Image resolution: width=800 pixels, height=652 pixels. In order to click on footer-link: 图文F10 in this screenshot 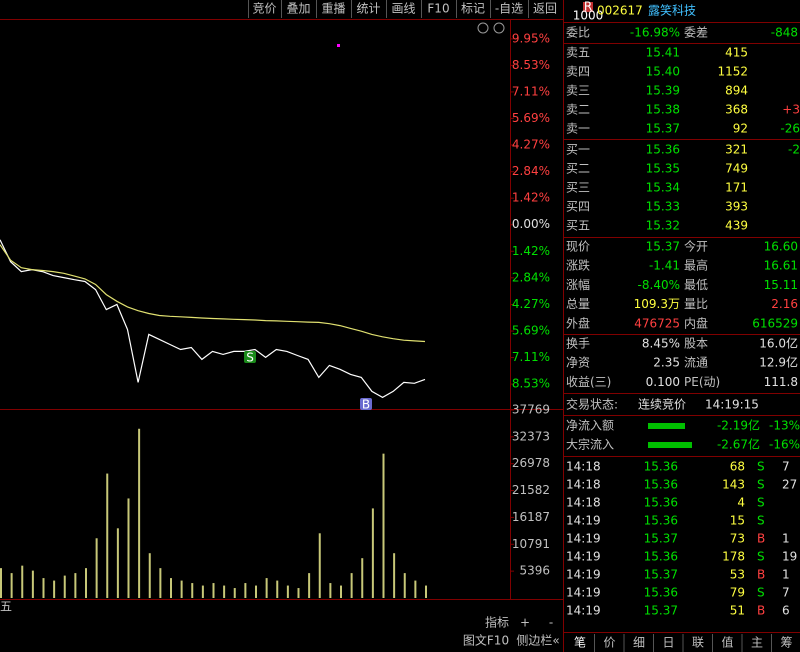, I will do `click(486, 640)`.